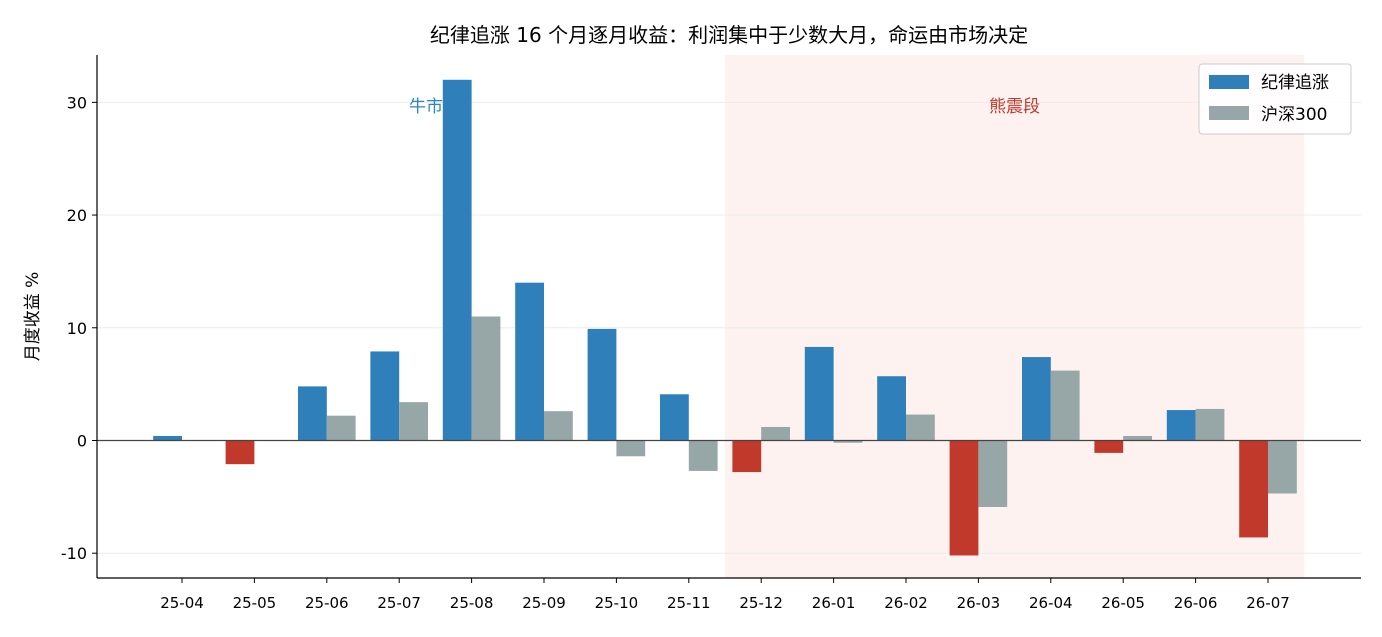  I want to click on y-tick-label: 30, so click(77, 102).